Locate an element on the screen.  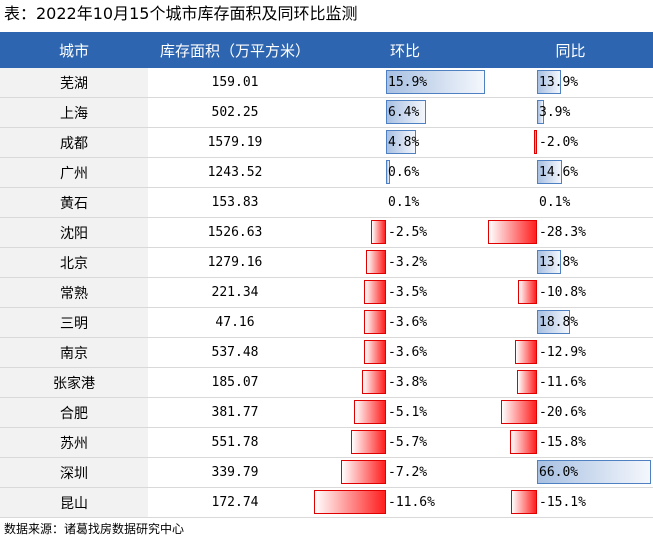
mom-cell: 6.4% is located at coordinates (405, 112).